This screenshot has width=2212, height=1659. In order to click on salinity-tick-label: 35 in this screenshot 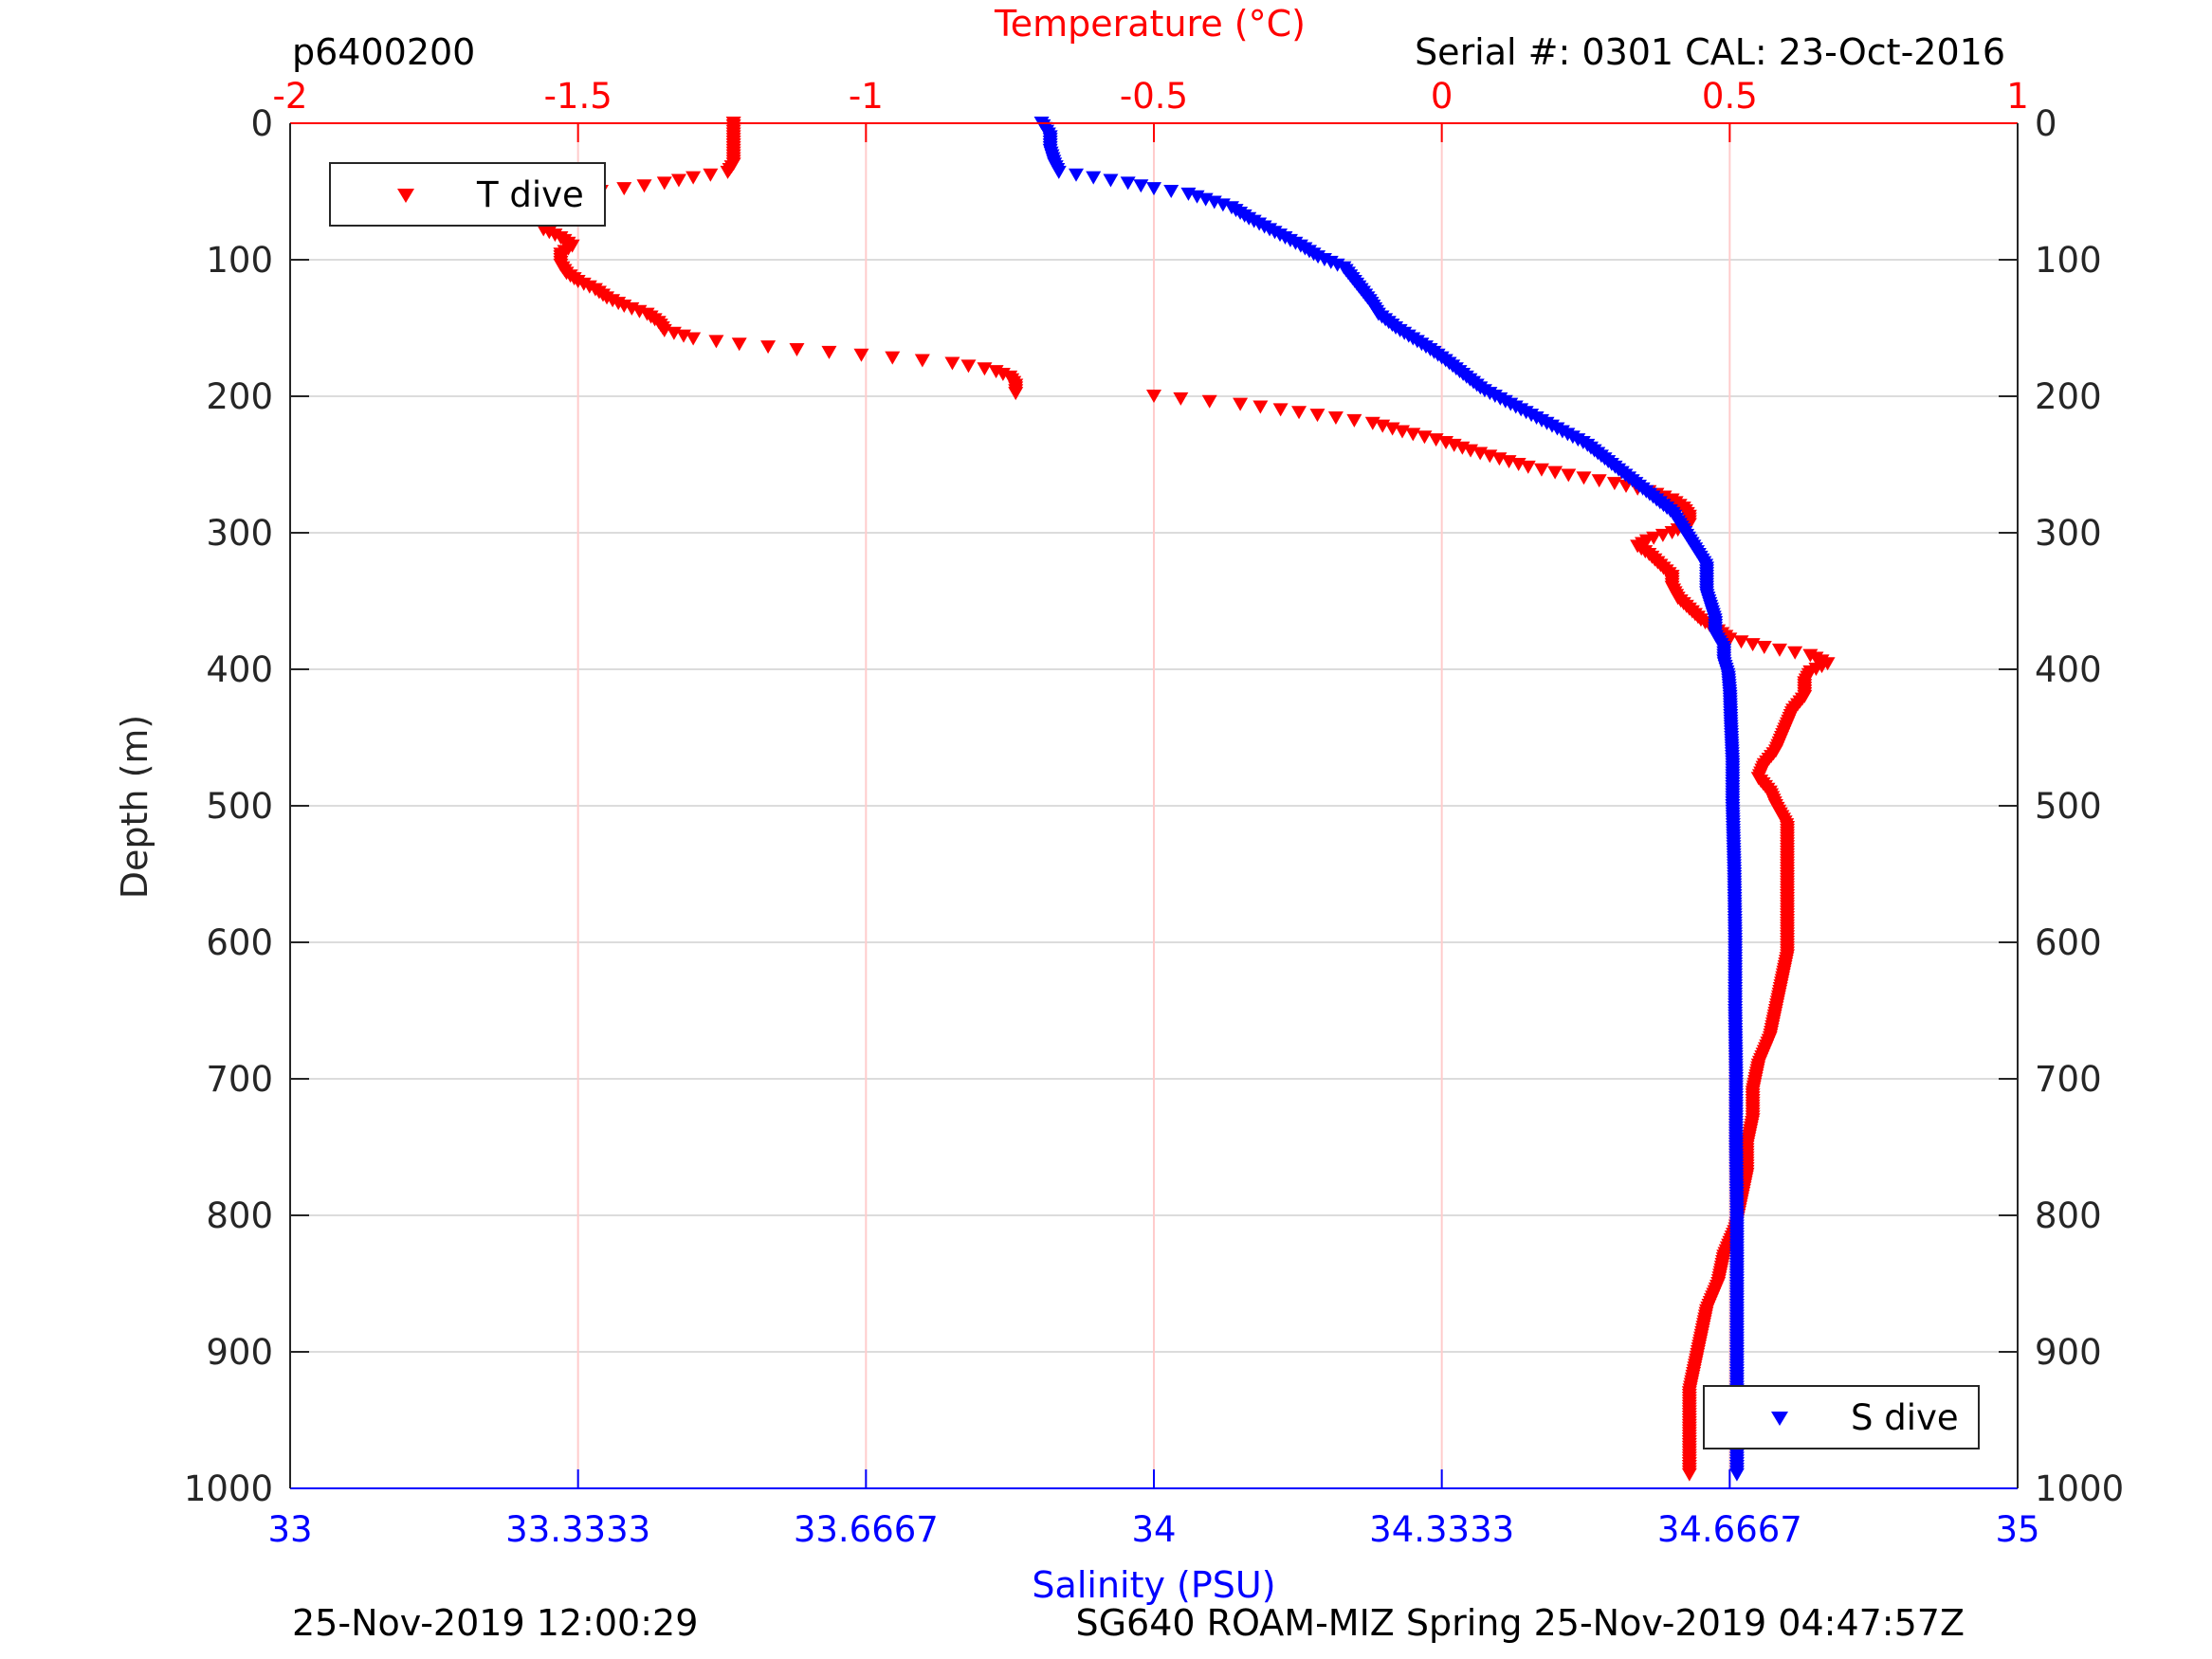, I will do `click(2017, 1529)`.